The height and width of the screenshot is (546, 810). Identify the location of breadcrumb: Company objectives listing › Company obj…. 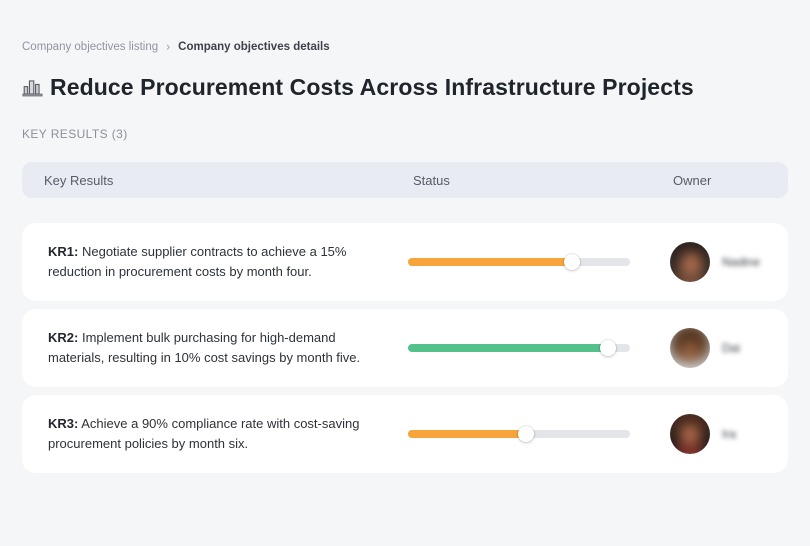
(405, 27).